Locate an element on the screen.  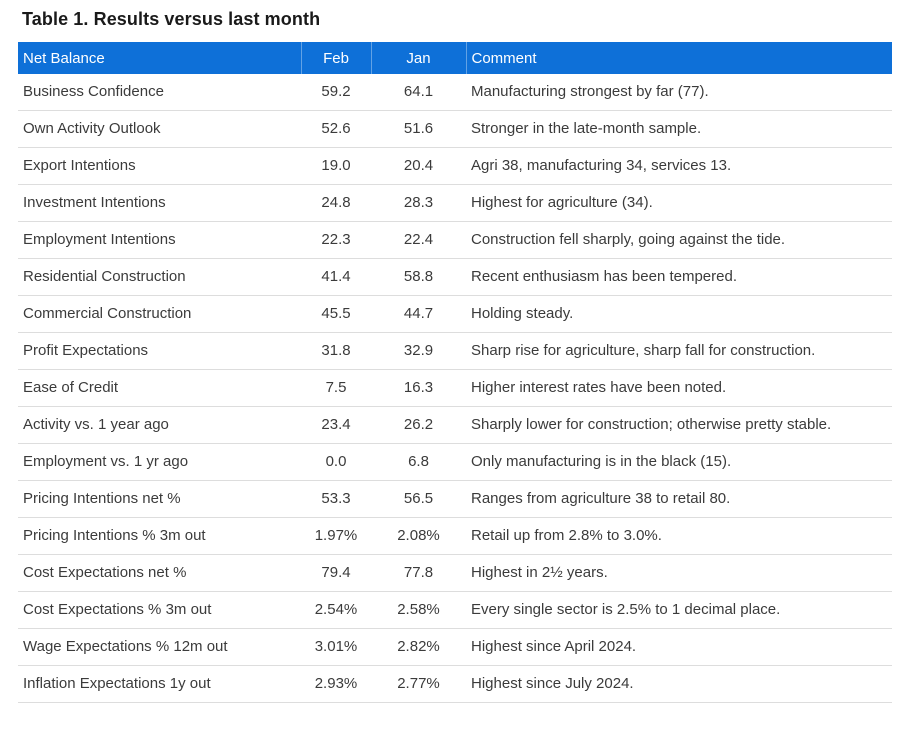
comment-text: Retail up from 2.8% to 3.0%. is located at coordinates (679, 536).